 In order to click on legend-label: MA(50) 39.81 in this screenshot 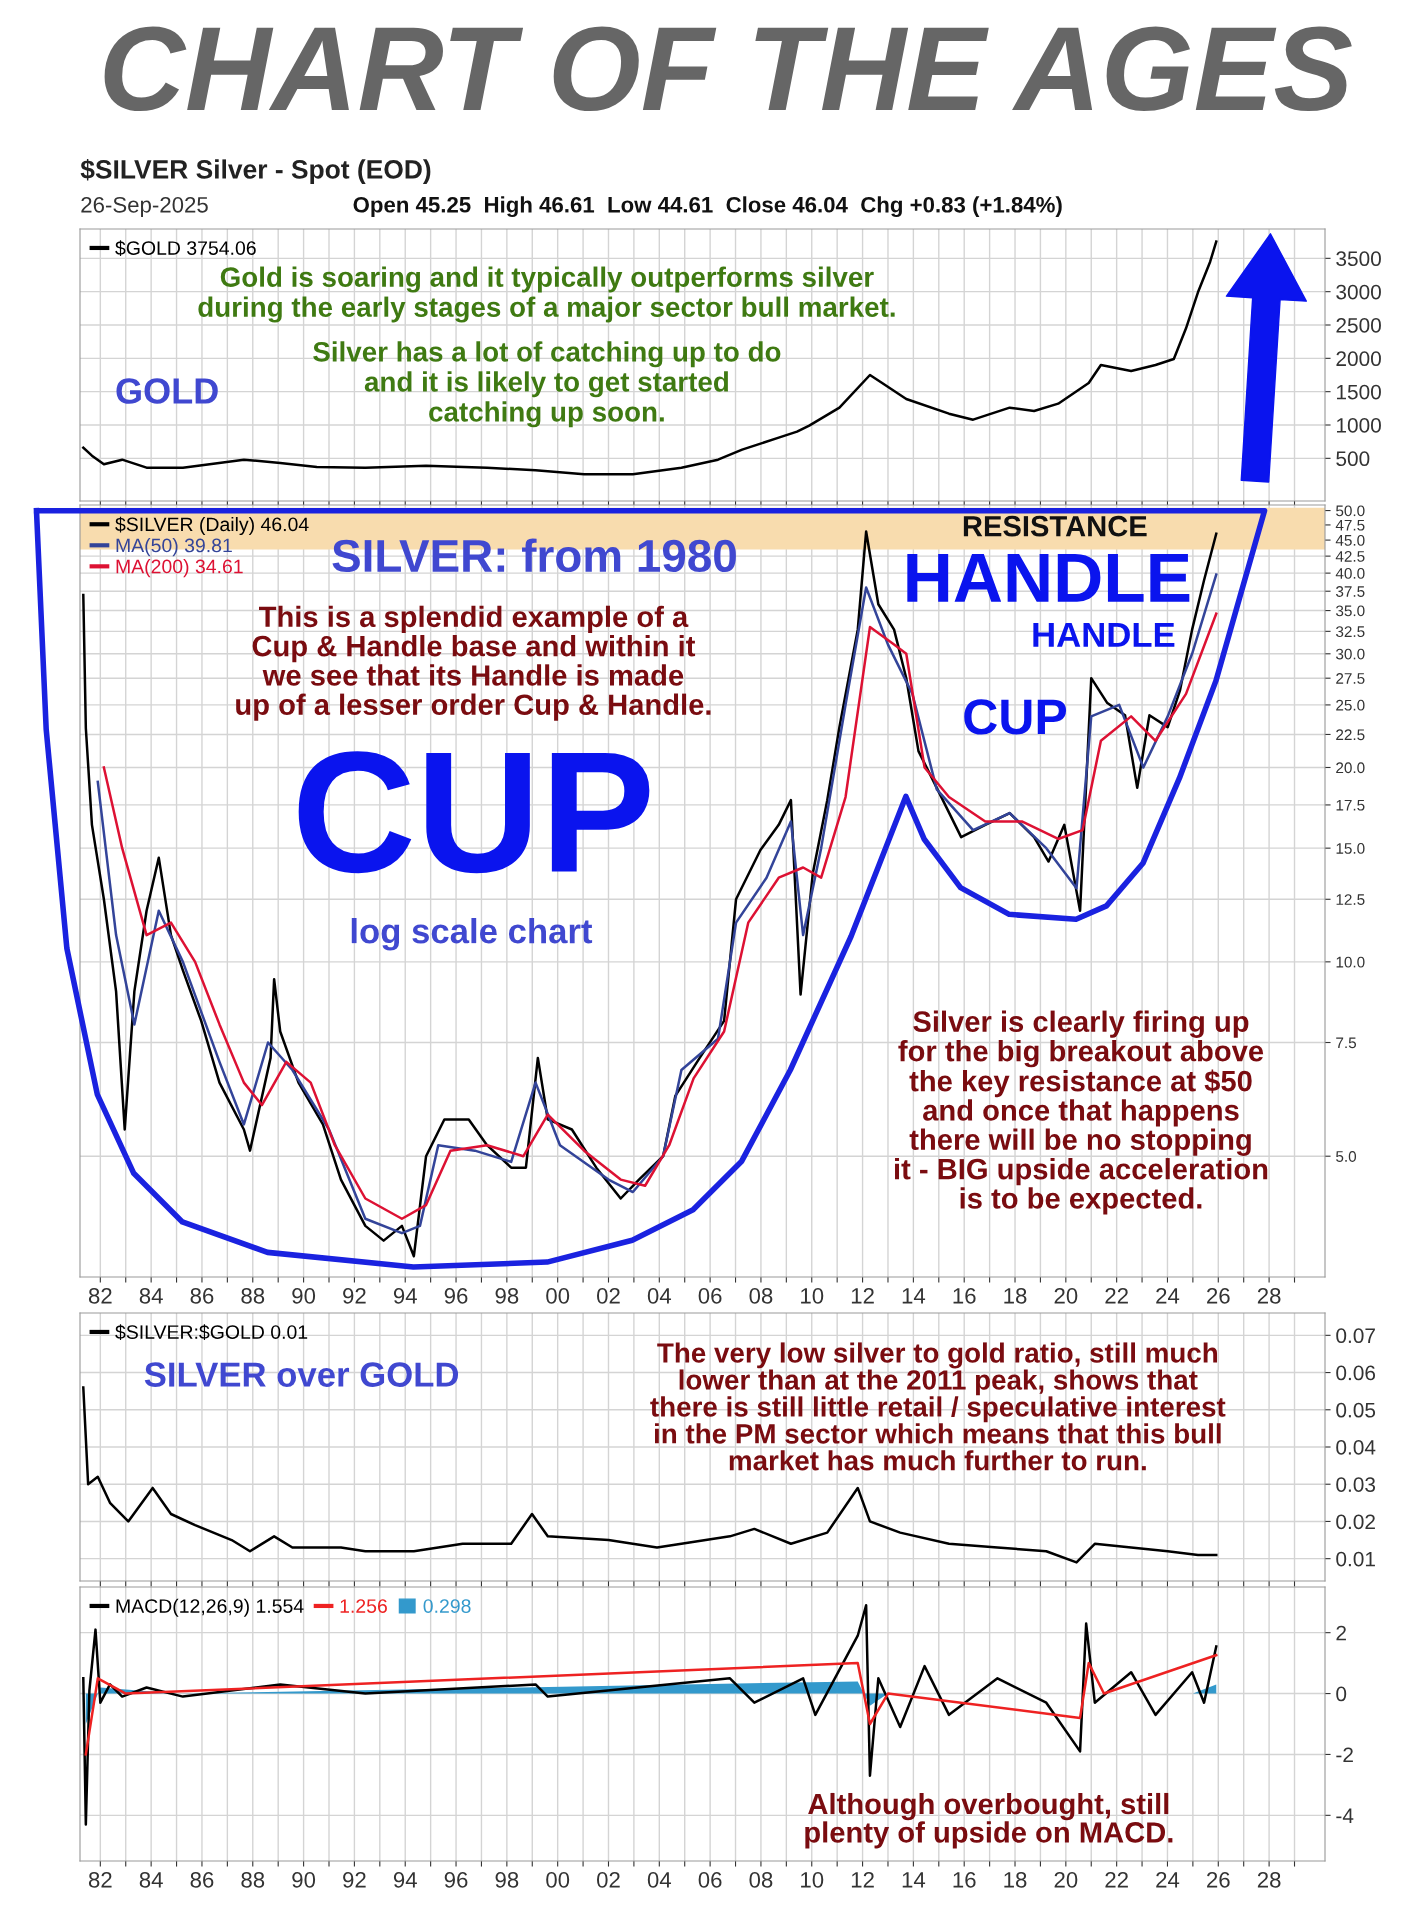, I will do `click(174, 547)`.